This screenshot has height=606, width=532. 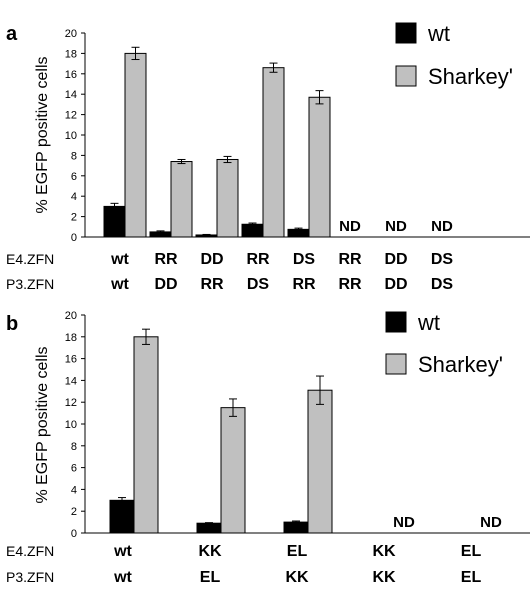 What do you see at coordinates (12, 324) in the screenshot?
I see `panel-label: b` at bounding box center [12, 324].